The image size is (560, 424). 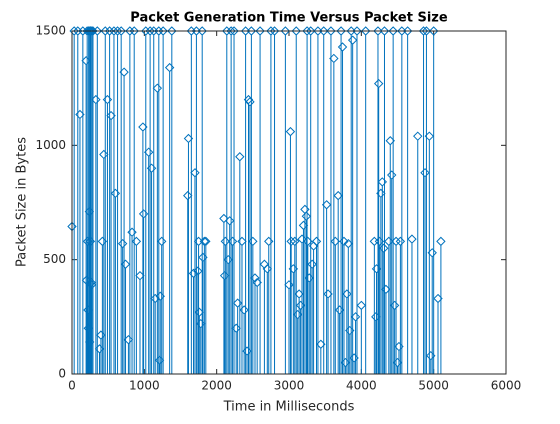 What do you see at coordinates (289, 407) in the screenshot?
I see `x-axis-label: Time in Milliseconds` at bounding box center [289, 407].